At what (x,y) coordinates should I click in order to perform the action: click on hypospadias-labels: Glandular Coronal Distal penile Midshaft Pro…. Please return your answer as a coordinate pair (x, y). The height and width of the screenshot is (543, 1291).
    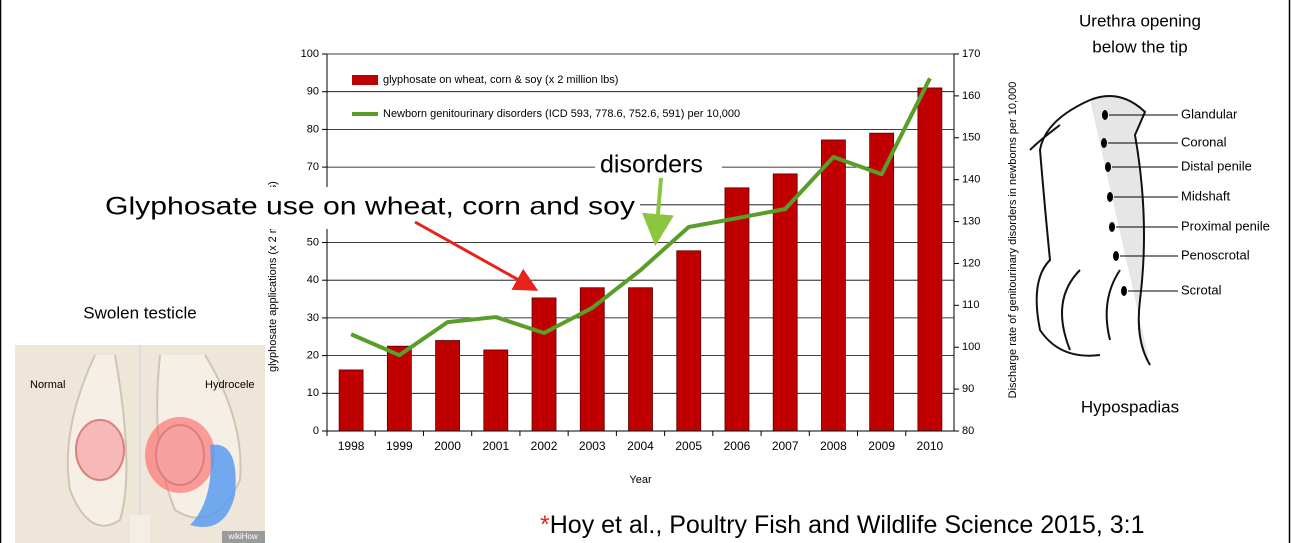
    Looking at the image, I should click on (1185, 201).